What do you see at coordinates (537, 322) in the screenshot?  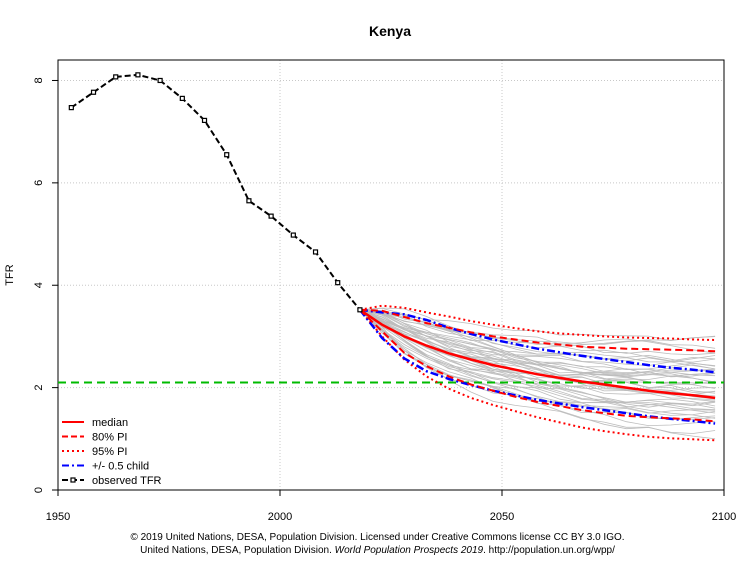 I see `pi95-upper-line` at bounding box center [537, 322].